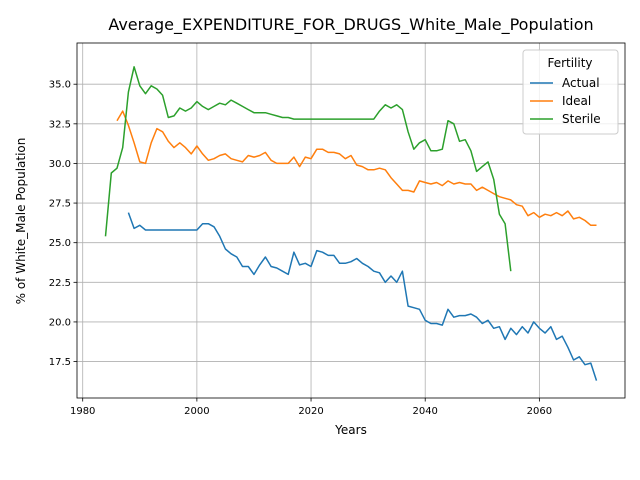 The height and width of the screenshot is (480, 640). I want to click on y-tick-label: 22.5, so click(60, 283).